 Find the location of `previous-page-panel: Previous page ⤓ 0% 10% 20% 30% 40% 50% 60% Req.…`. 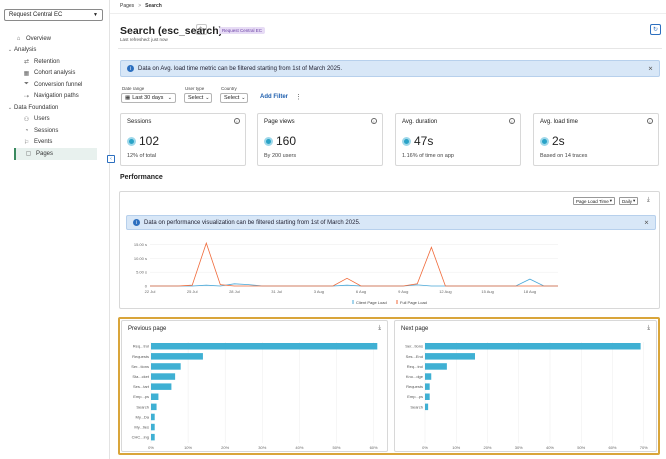

previous-page-panel: Previous page ⤓ 0% 10% 20% 30% 40% 50% 60% Req.… is located at coordinates (254, 386).